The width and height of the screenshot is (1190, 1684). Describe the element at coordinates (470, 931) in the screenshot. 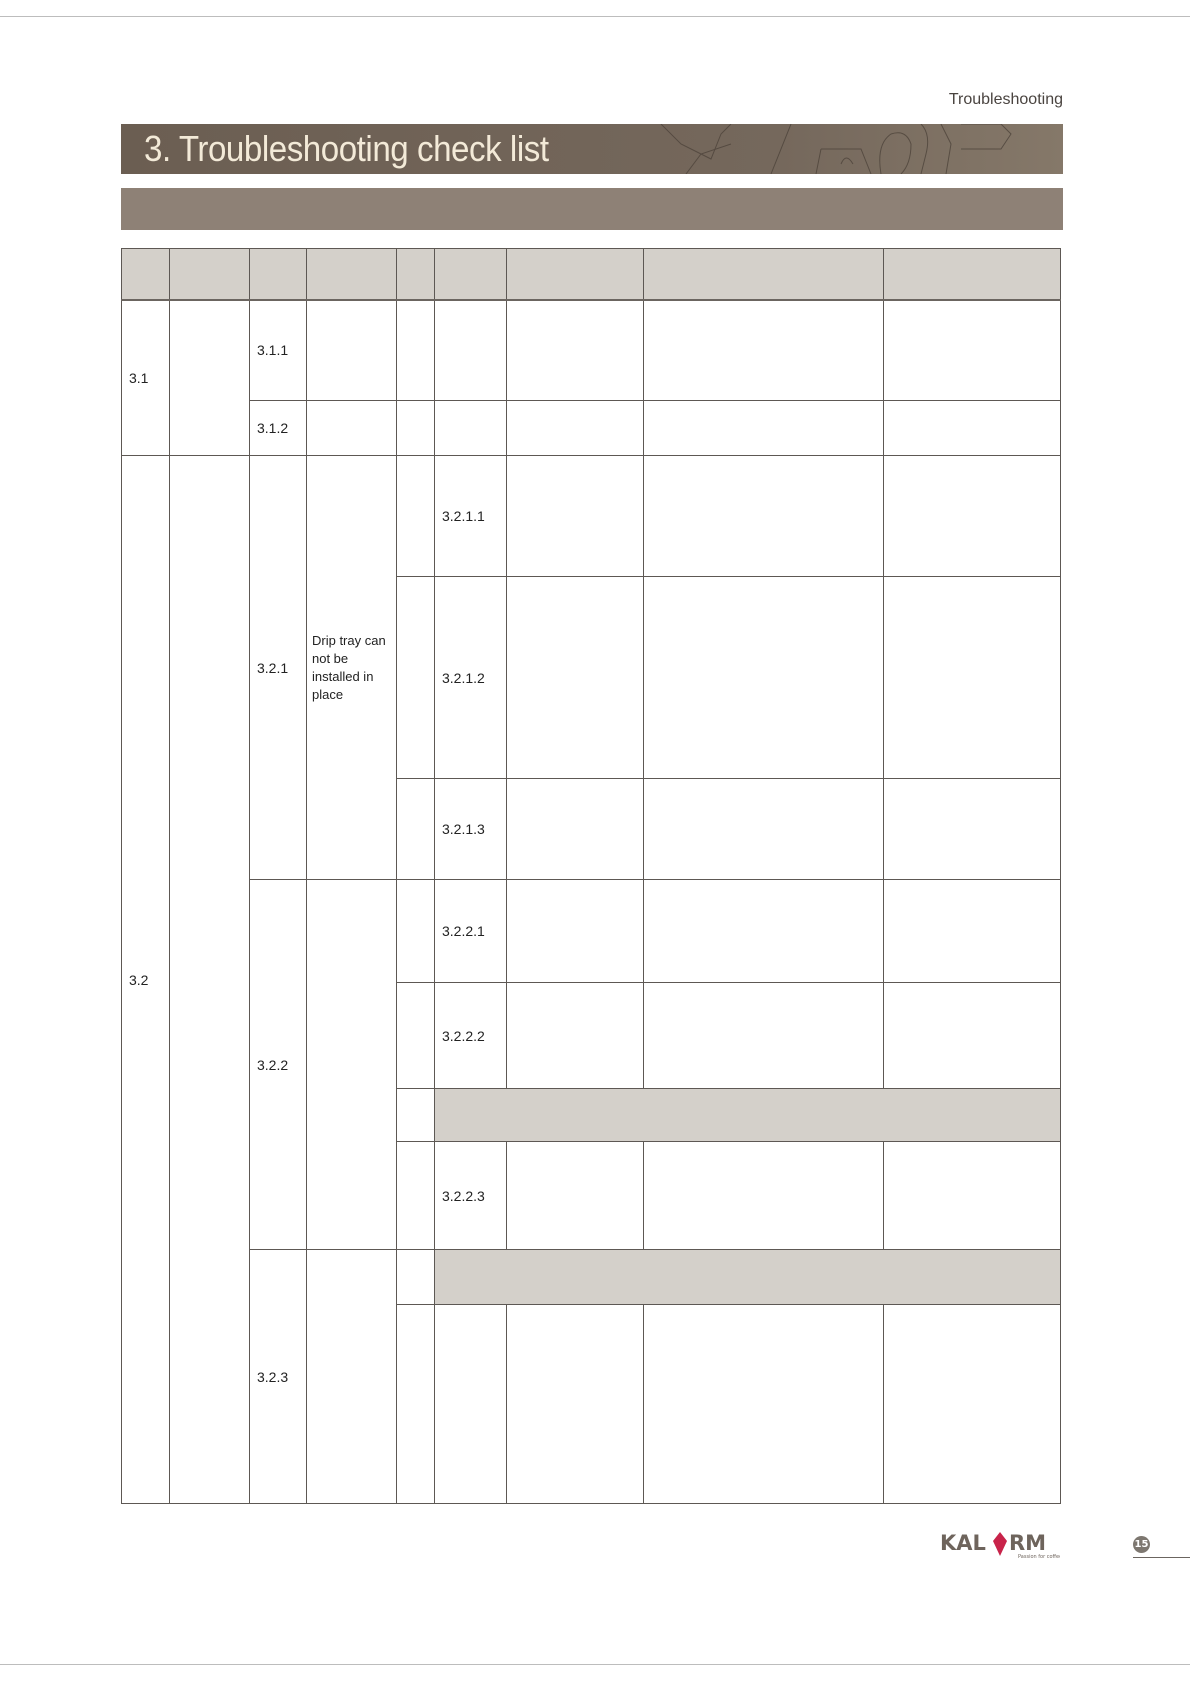

I see `cause-number: 3.2.2.1` at that location.